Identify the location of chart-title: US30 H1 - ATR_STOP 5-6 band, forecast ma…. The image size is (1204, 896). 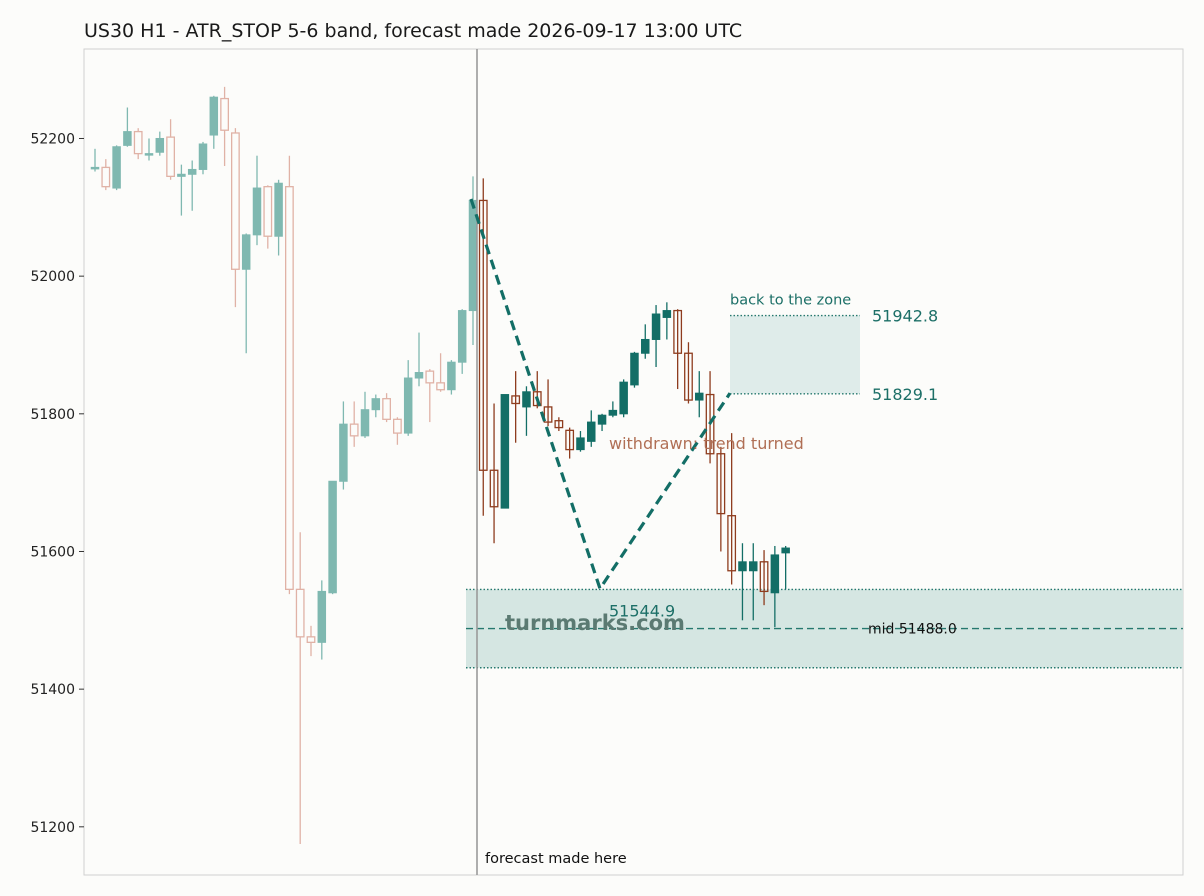
(413, 31).